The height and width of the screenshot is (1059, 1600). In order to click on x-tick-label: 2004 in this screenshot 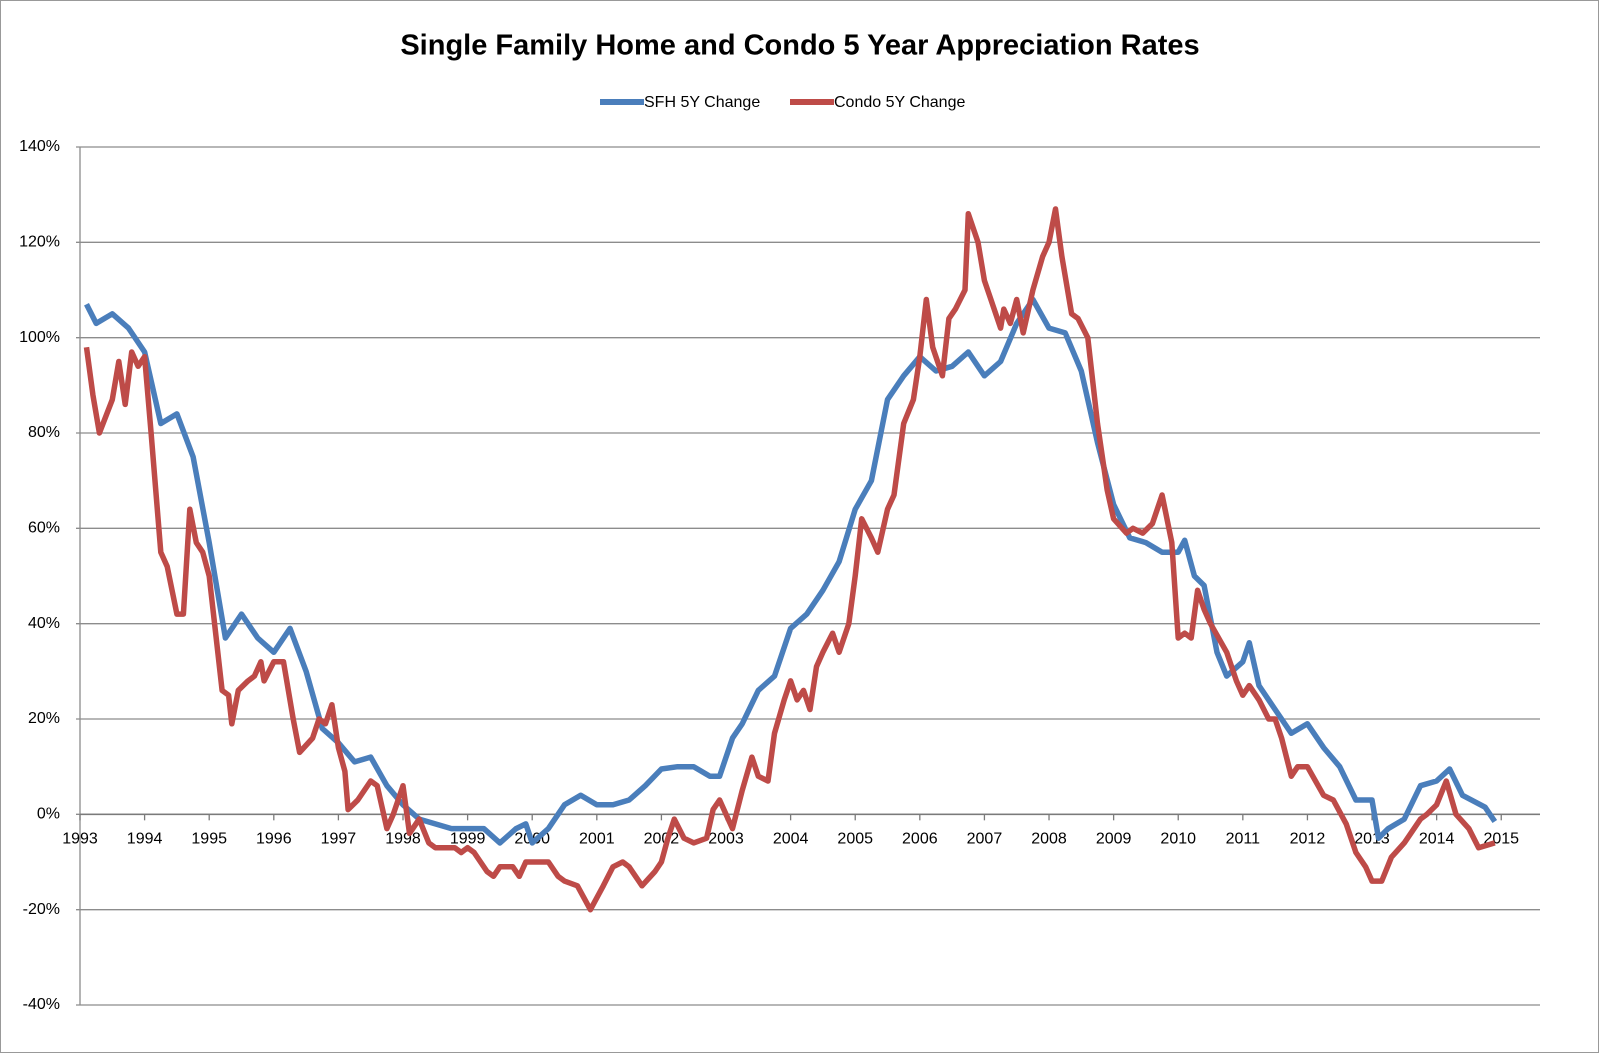, I will do `click(791, 839)`.